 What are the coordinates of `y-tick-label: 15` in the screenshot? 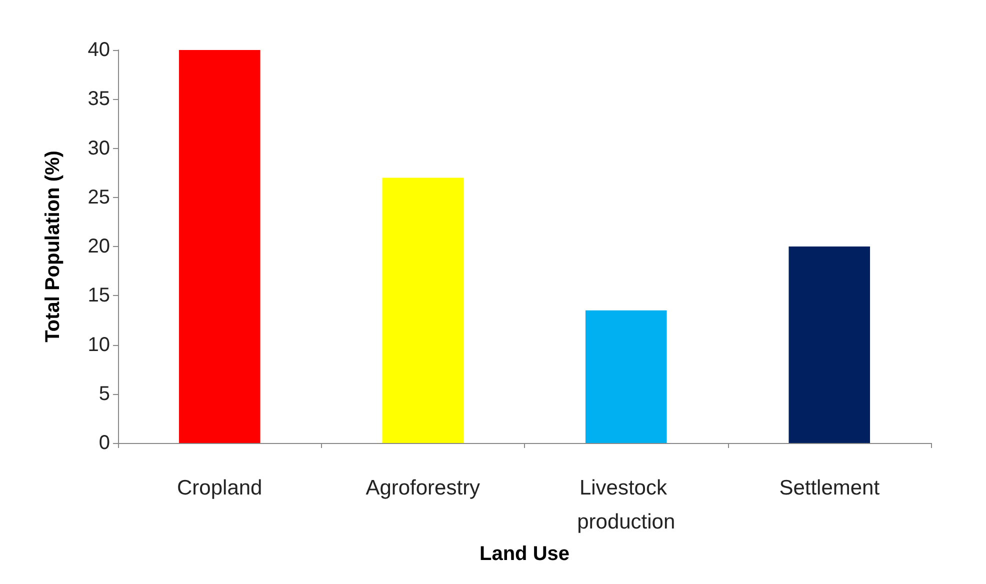 It's located at (99, 295).